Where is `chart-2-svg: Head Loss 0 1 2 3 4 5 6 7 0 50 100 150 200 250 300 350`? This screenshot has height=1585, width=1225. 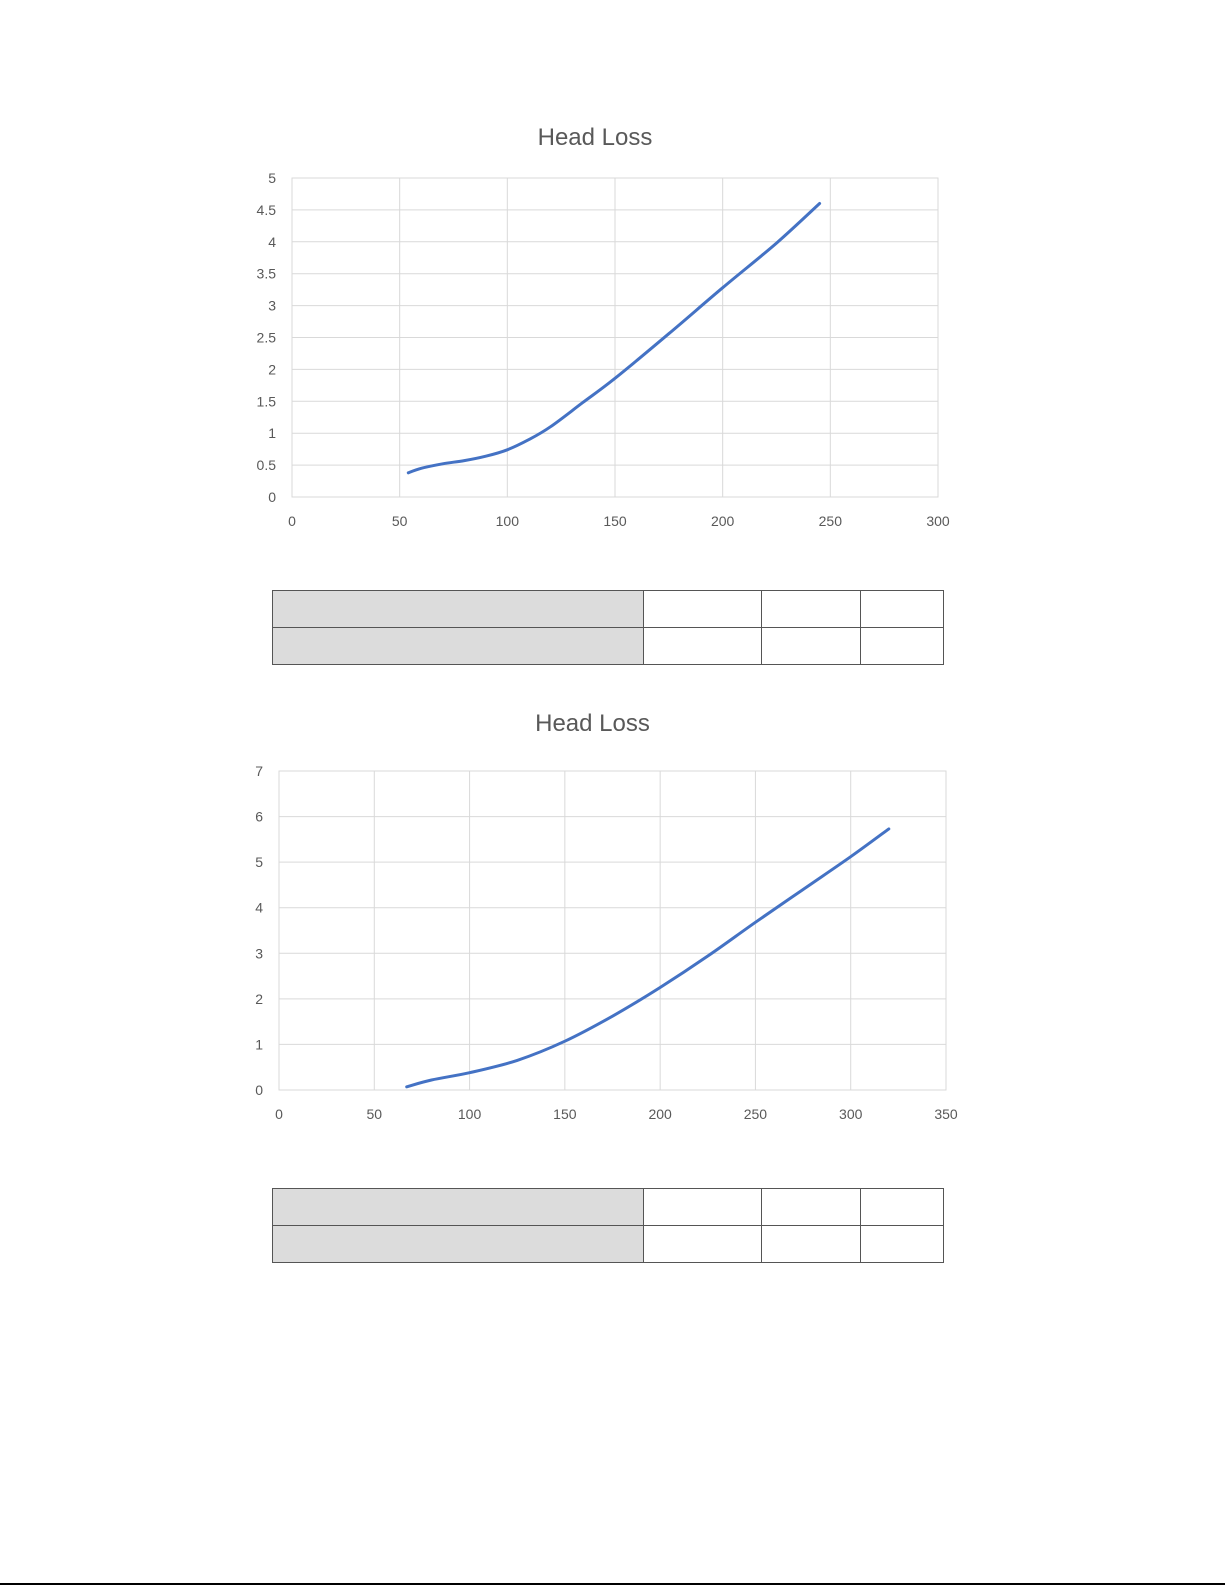
chart-2-svg: Head Loss 0 1 2 3 4 5 6 7 0 50 100 150 200 250 300 350 is located at coordinates (606, 916).